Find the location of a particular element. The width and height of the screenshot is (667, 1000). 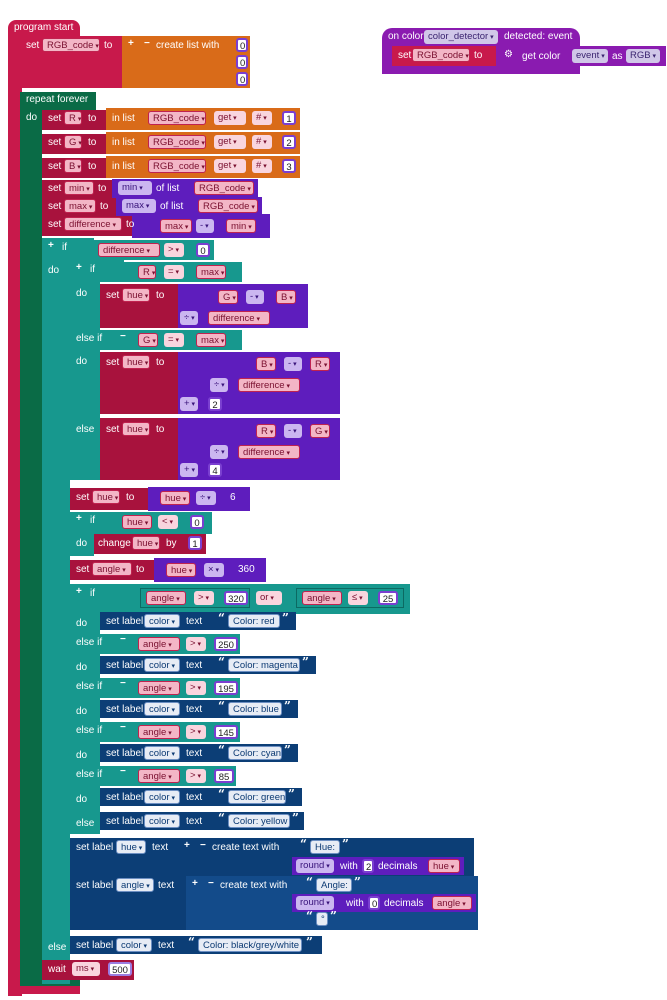

divide-op-dropdown: ÷ is located at coordinates (219, 452).